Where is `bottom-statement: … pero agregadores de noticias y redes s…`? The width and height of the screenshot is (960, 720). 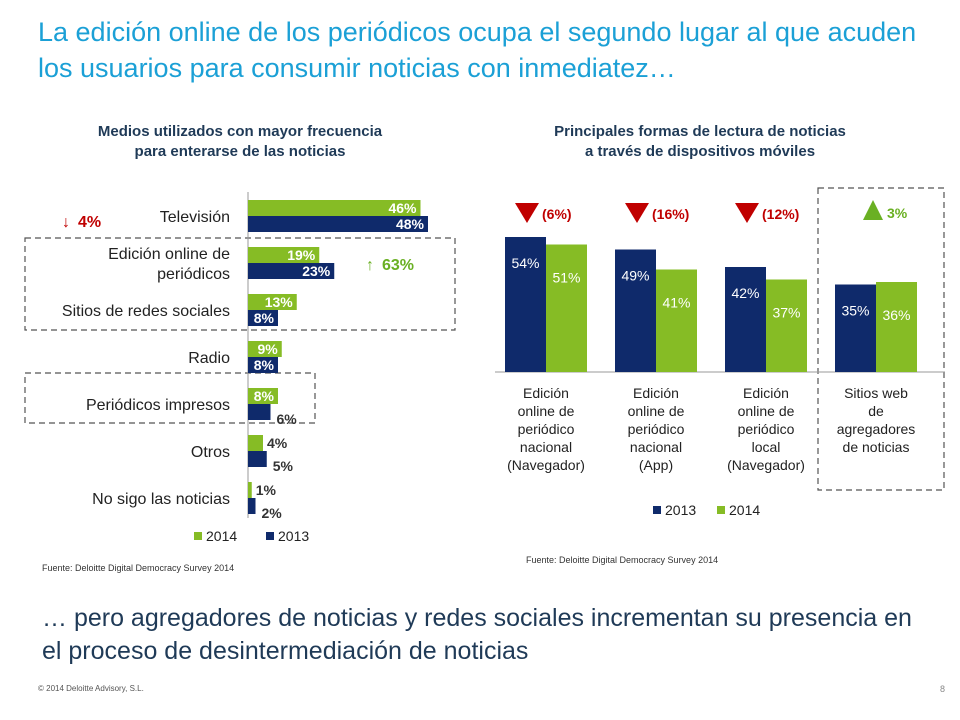 bottom-statement: … pero agregadores de noticias y redes s… is located at coordinates (477, 634).